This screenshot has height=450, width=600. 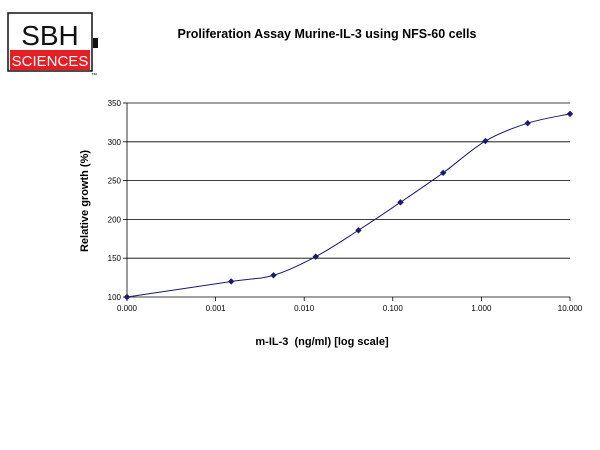 I want to click on x-tick-label: 0.010, so click(x=304, y=308).